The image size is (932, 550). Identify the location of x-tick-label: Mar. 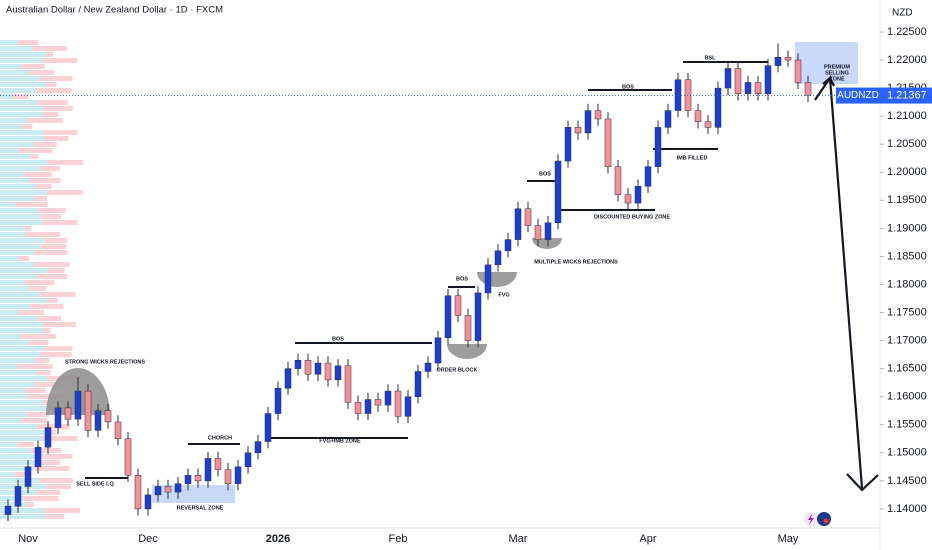
(518, 539).